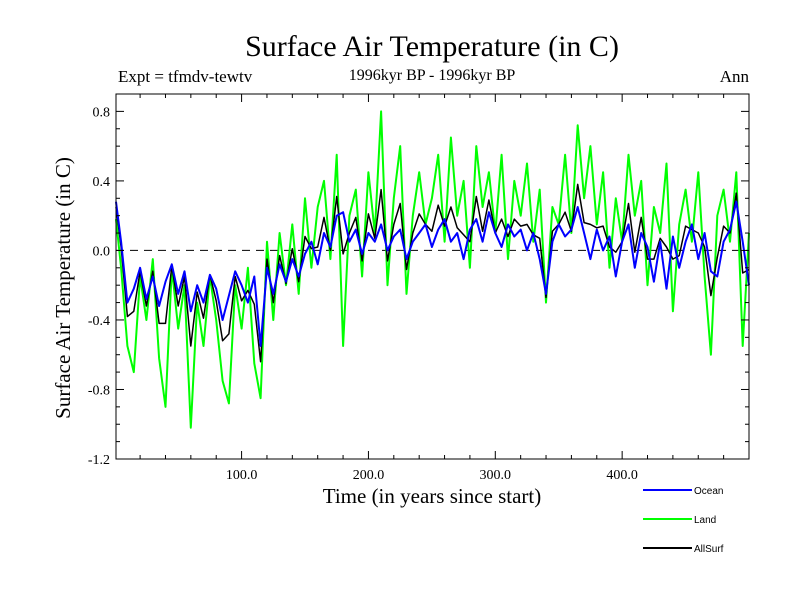  What do you see at coordinates (242, 475) in the screenshot?
I see `x-tick-label: 100.0` at bounding box center [242, 475].